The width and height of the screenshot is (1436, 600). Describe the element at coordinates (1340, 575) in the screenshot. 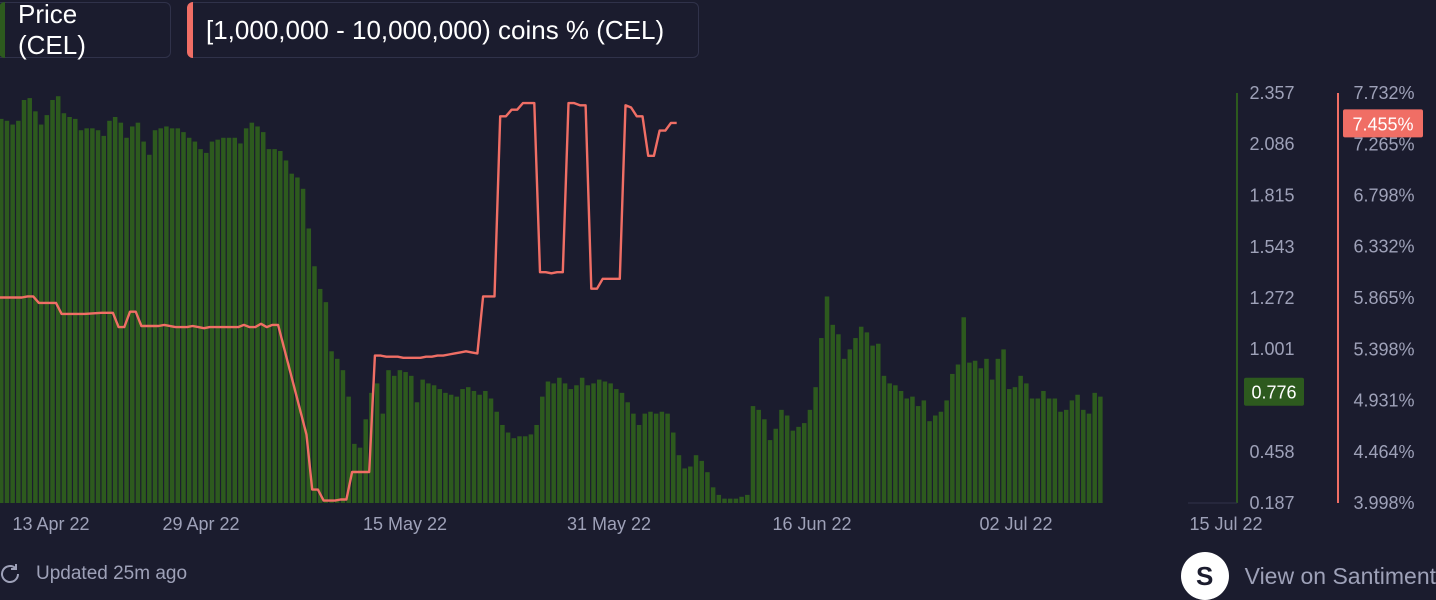

I see `view-on-santiment-link: View on Santiment` at that location.